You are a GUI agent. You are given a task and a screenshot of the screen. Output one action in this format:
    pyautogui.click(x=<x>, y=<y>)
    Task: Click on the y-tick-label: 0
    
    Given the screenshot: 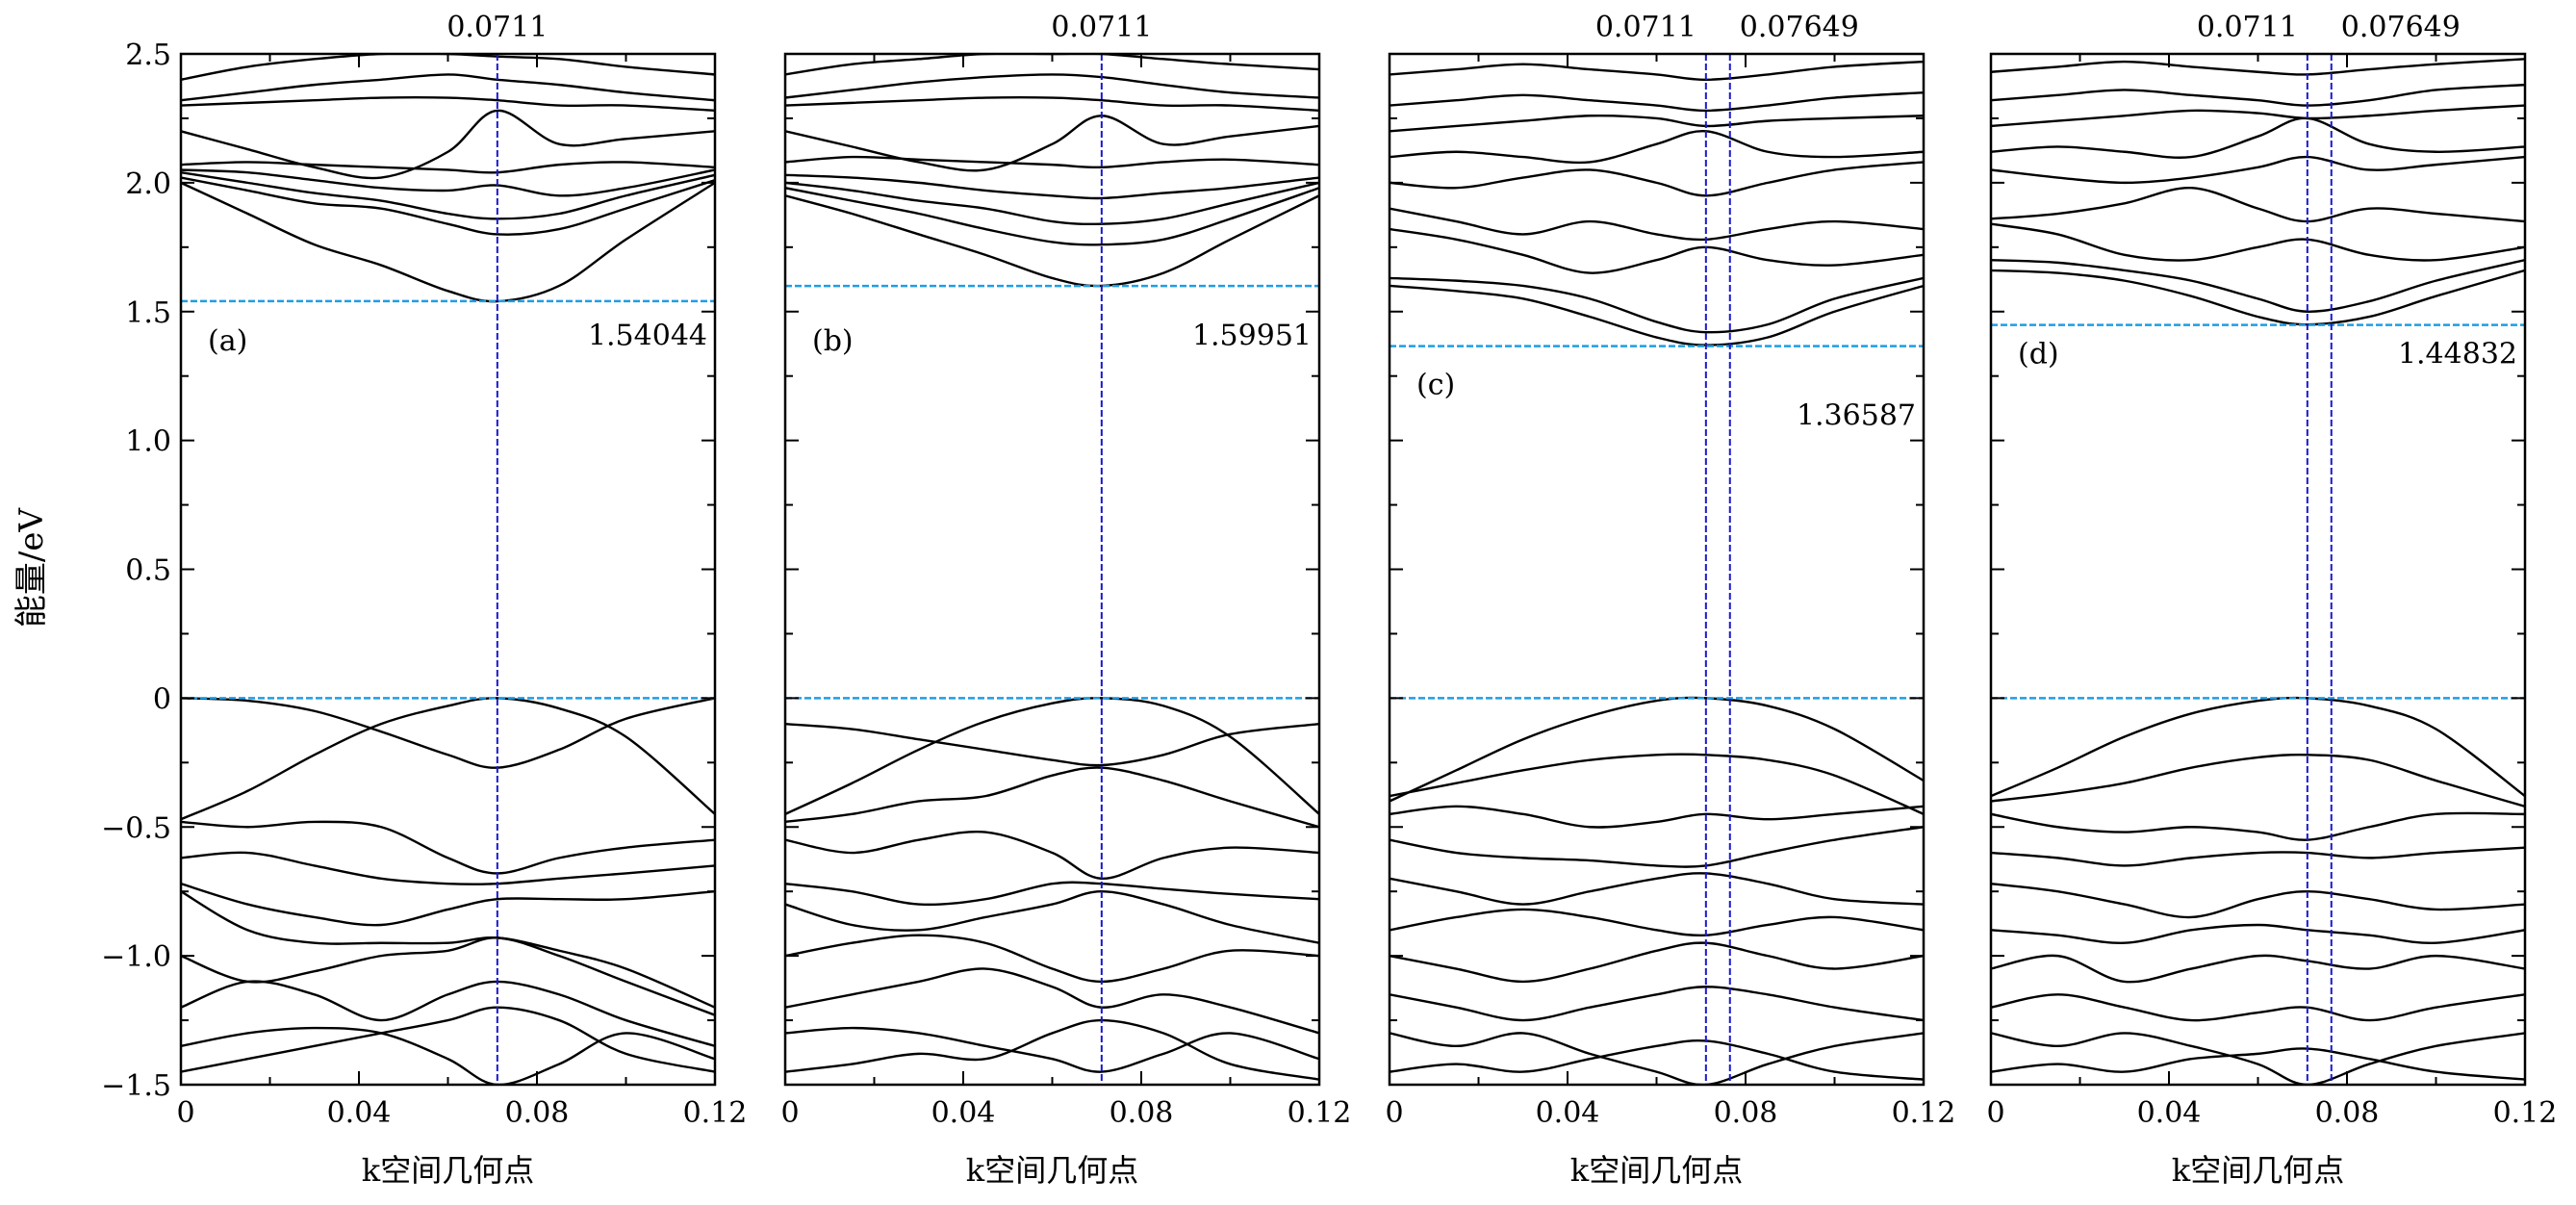 What is the action you would take?
    pyautogui.click(x=162, y=699)
    